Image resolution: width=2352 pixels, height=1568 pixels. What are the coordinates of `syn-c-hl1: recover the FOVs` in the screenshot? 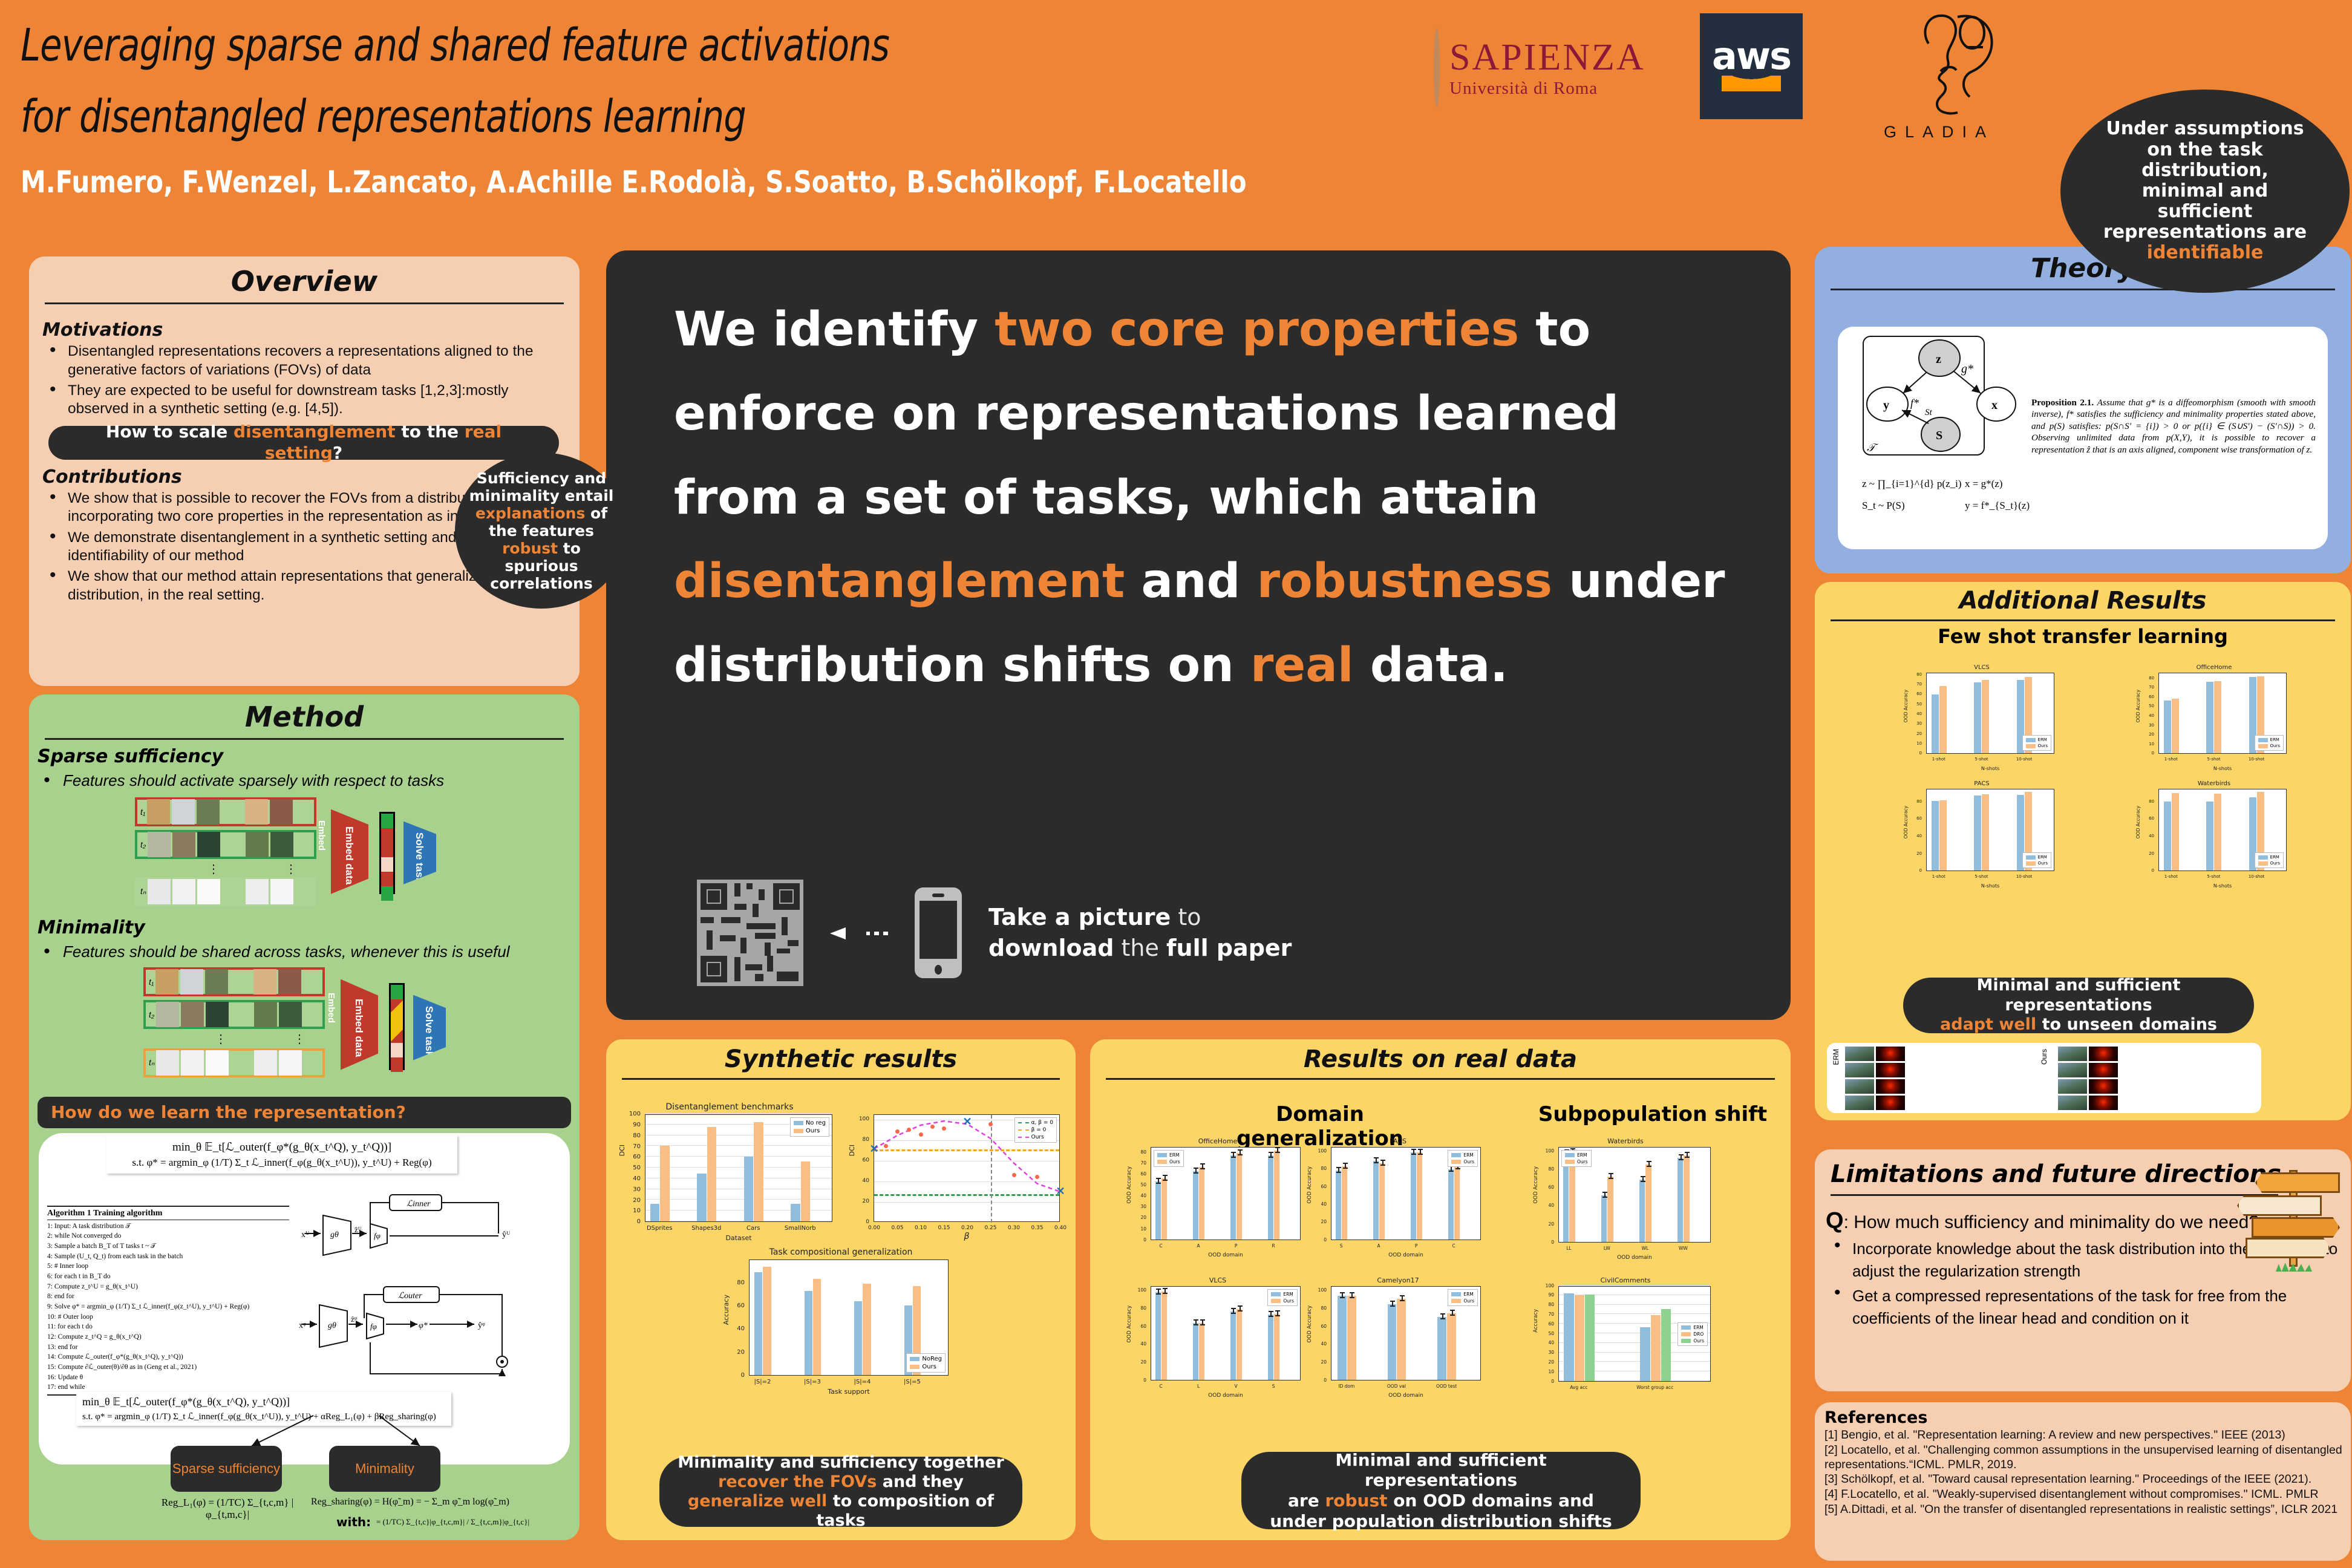 It's located at (797, 1482).